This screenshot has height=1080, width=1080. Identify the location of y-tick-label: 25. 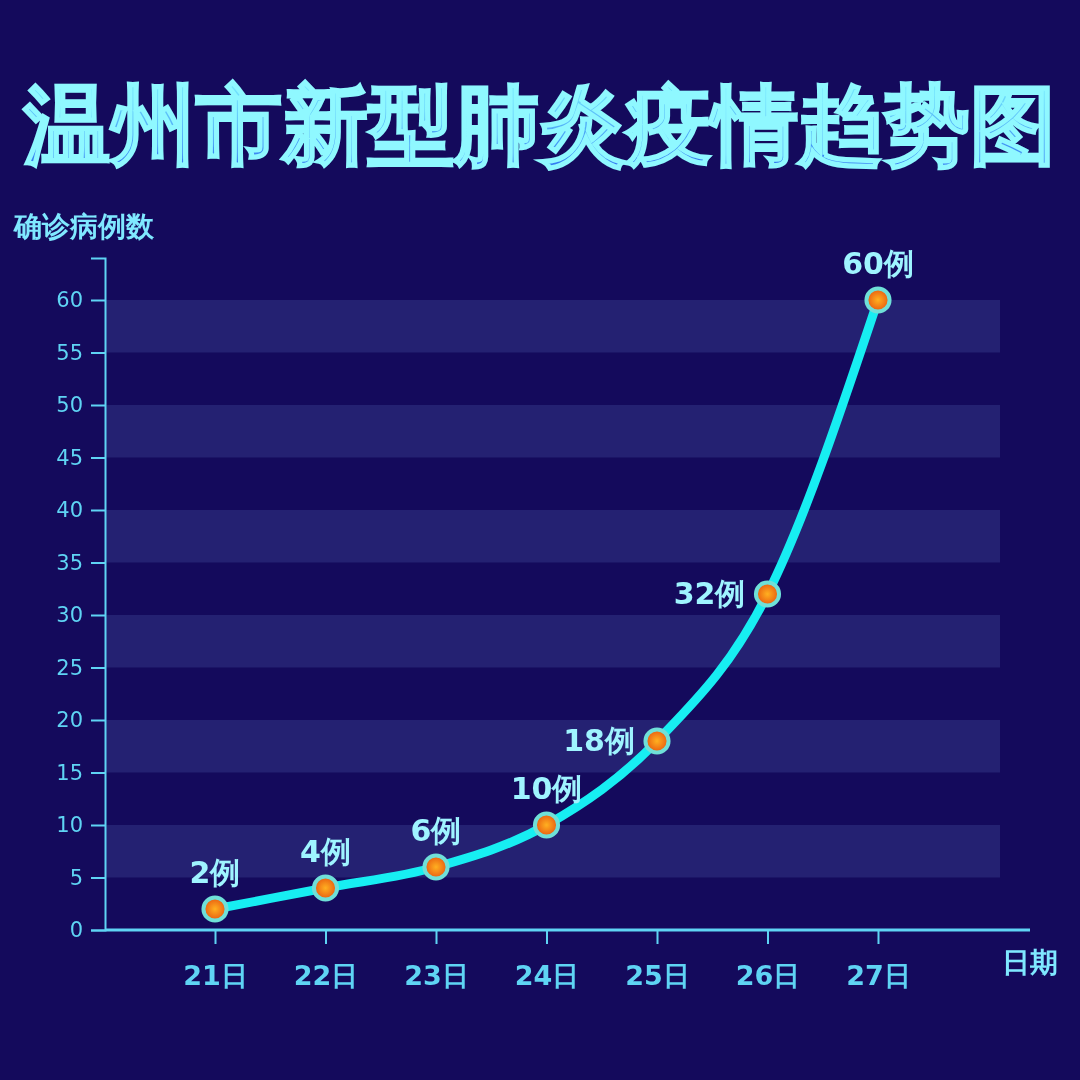
(69, 667).